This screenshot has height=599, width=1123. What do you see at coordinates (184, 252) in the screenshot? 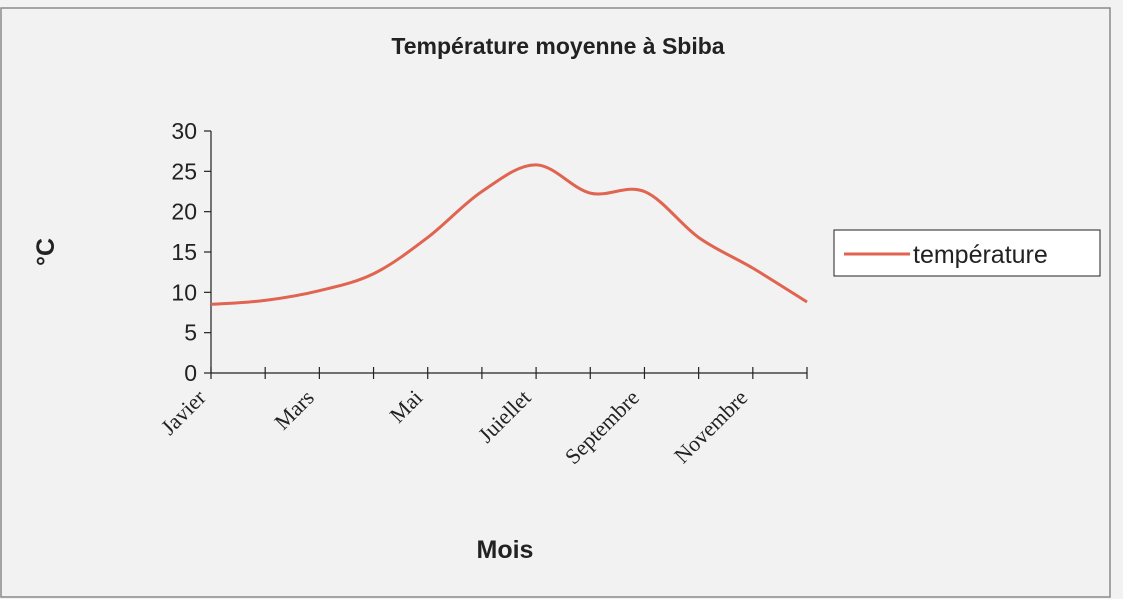
I see `y-tick-label: 15` at bounding box center [184, 252].